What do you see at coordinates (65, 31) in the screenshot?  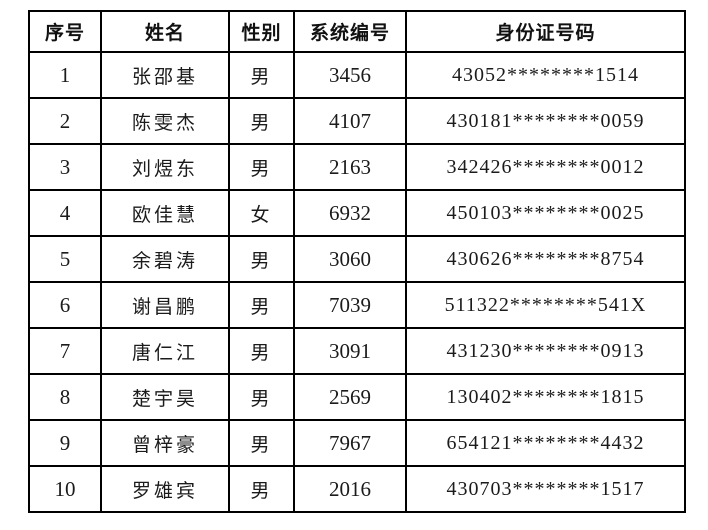 I see `header-serial: 序号` at bounding box center [65, 31].